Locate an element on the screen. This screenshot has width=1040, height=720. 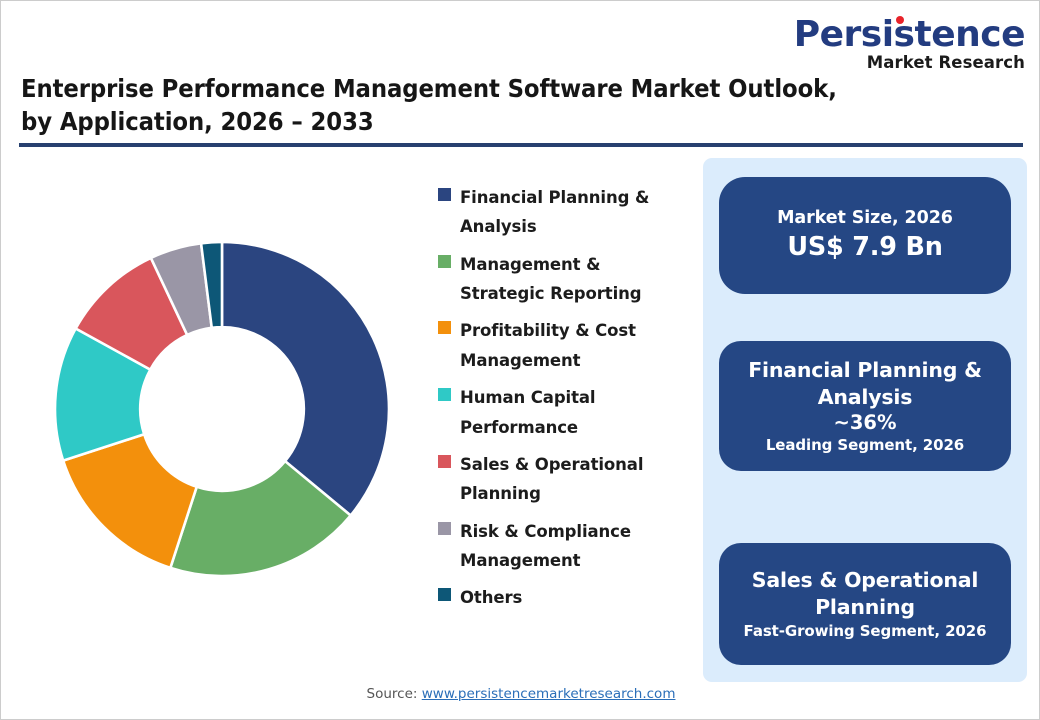
legend-item: Profitability & Cost Management is located at coordinates (563, 345).